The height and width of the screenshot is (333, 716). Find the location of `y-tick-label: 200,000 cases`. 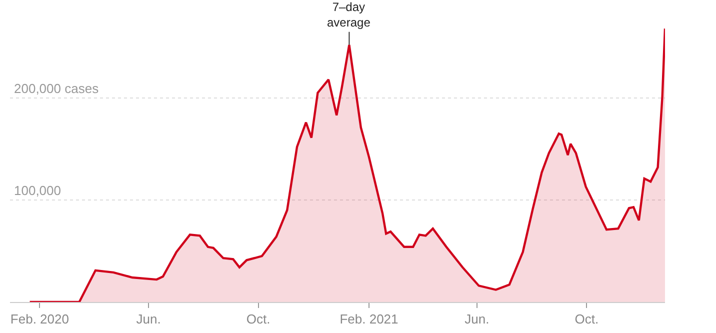

y-tick-label: 200,000 cases is located at coordinates (57, 88).